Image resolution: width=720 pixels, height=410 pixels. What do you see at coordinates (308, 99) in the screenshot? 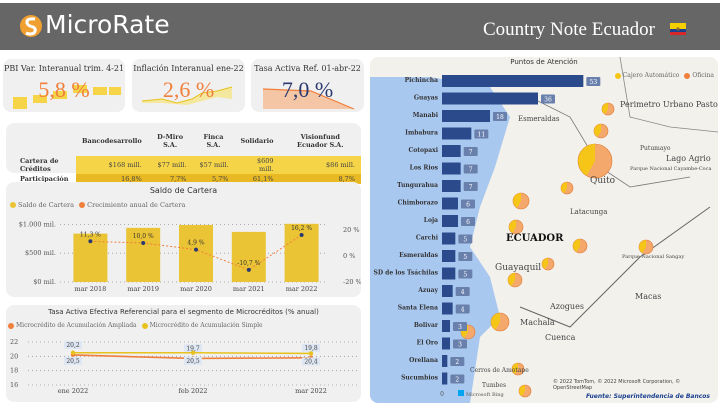
I see `tasa-sparkarea` at bounding box center [308, 99].